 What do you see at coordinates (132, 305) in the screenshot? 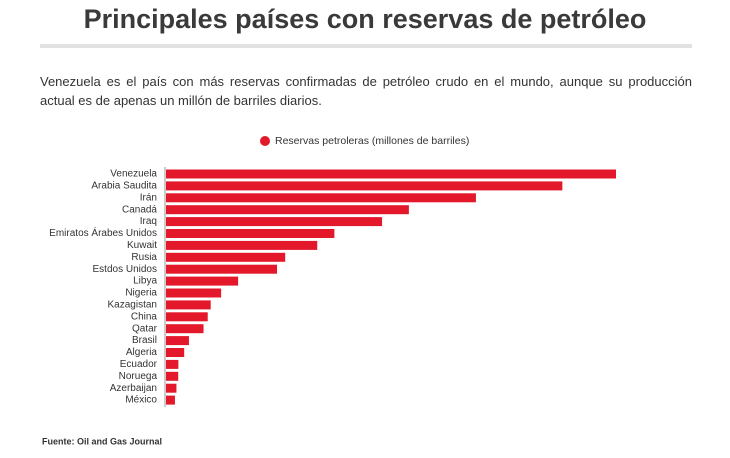
I see `y-tick-label: Kazagistan` at bounding box center [132, 305].